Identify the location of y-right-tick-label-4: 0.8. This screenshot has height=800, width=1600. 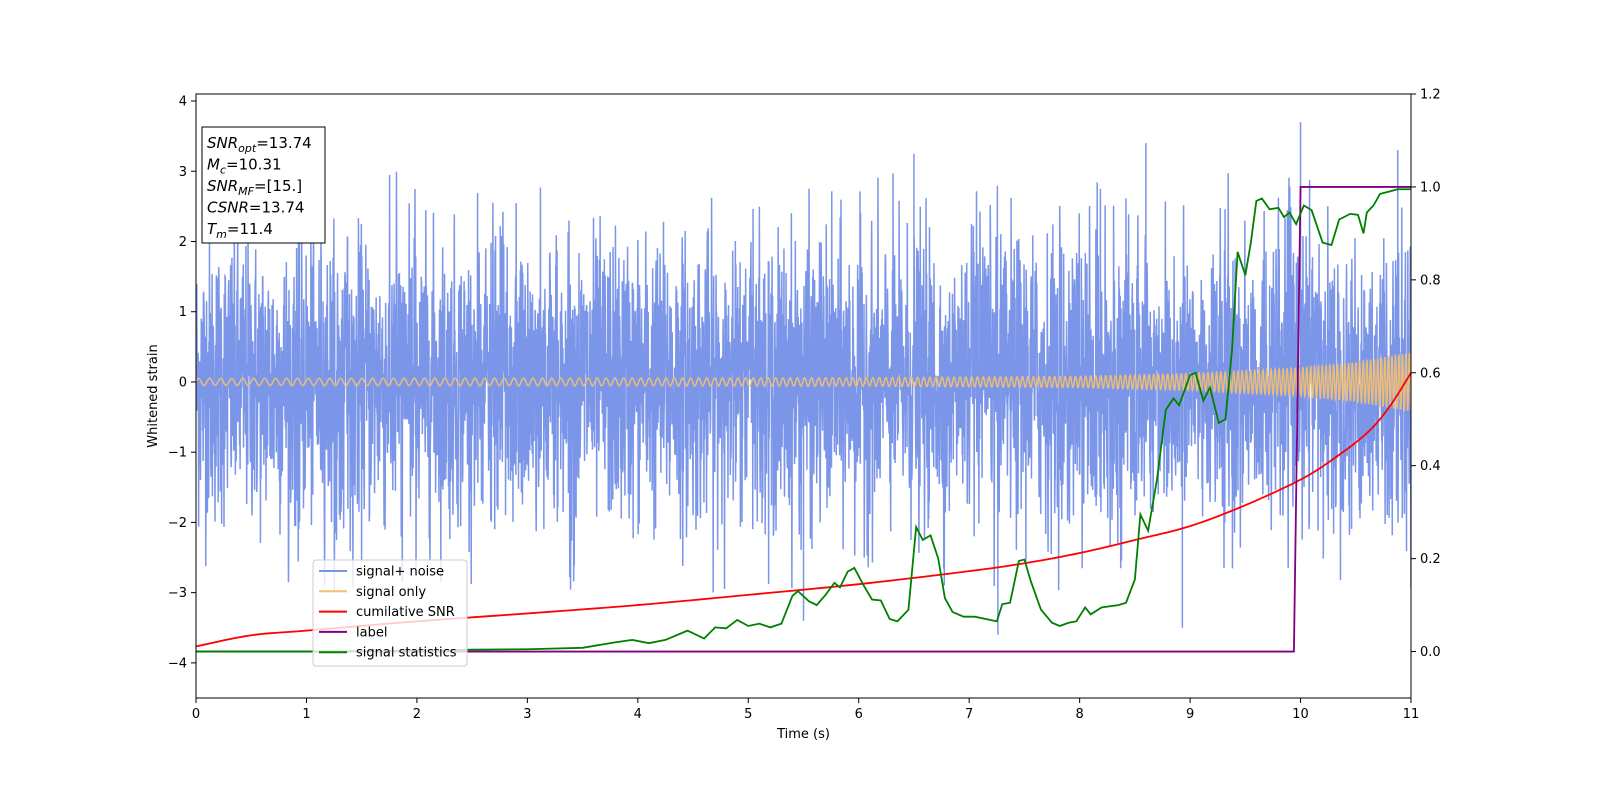
(1430, 280).